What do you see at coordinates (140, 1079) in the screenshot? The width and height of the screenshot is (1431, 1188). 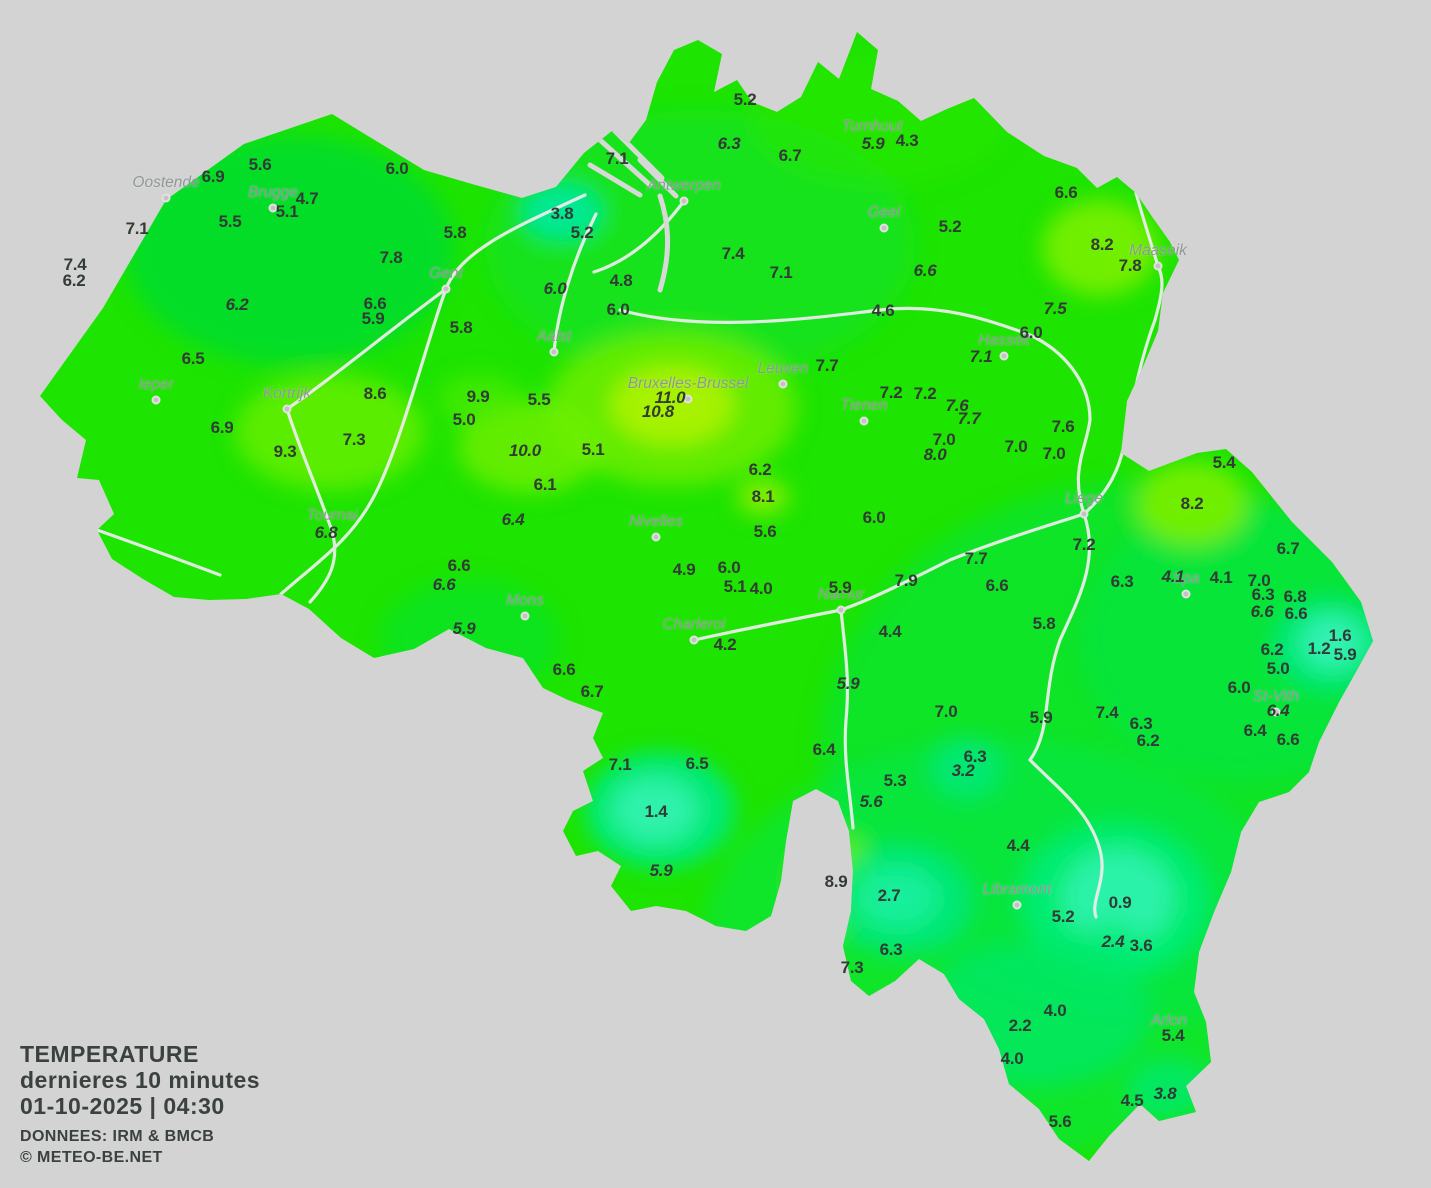 I see `map-subtitle: dernieres 10 minutes` at bounding box center [140, 1079].